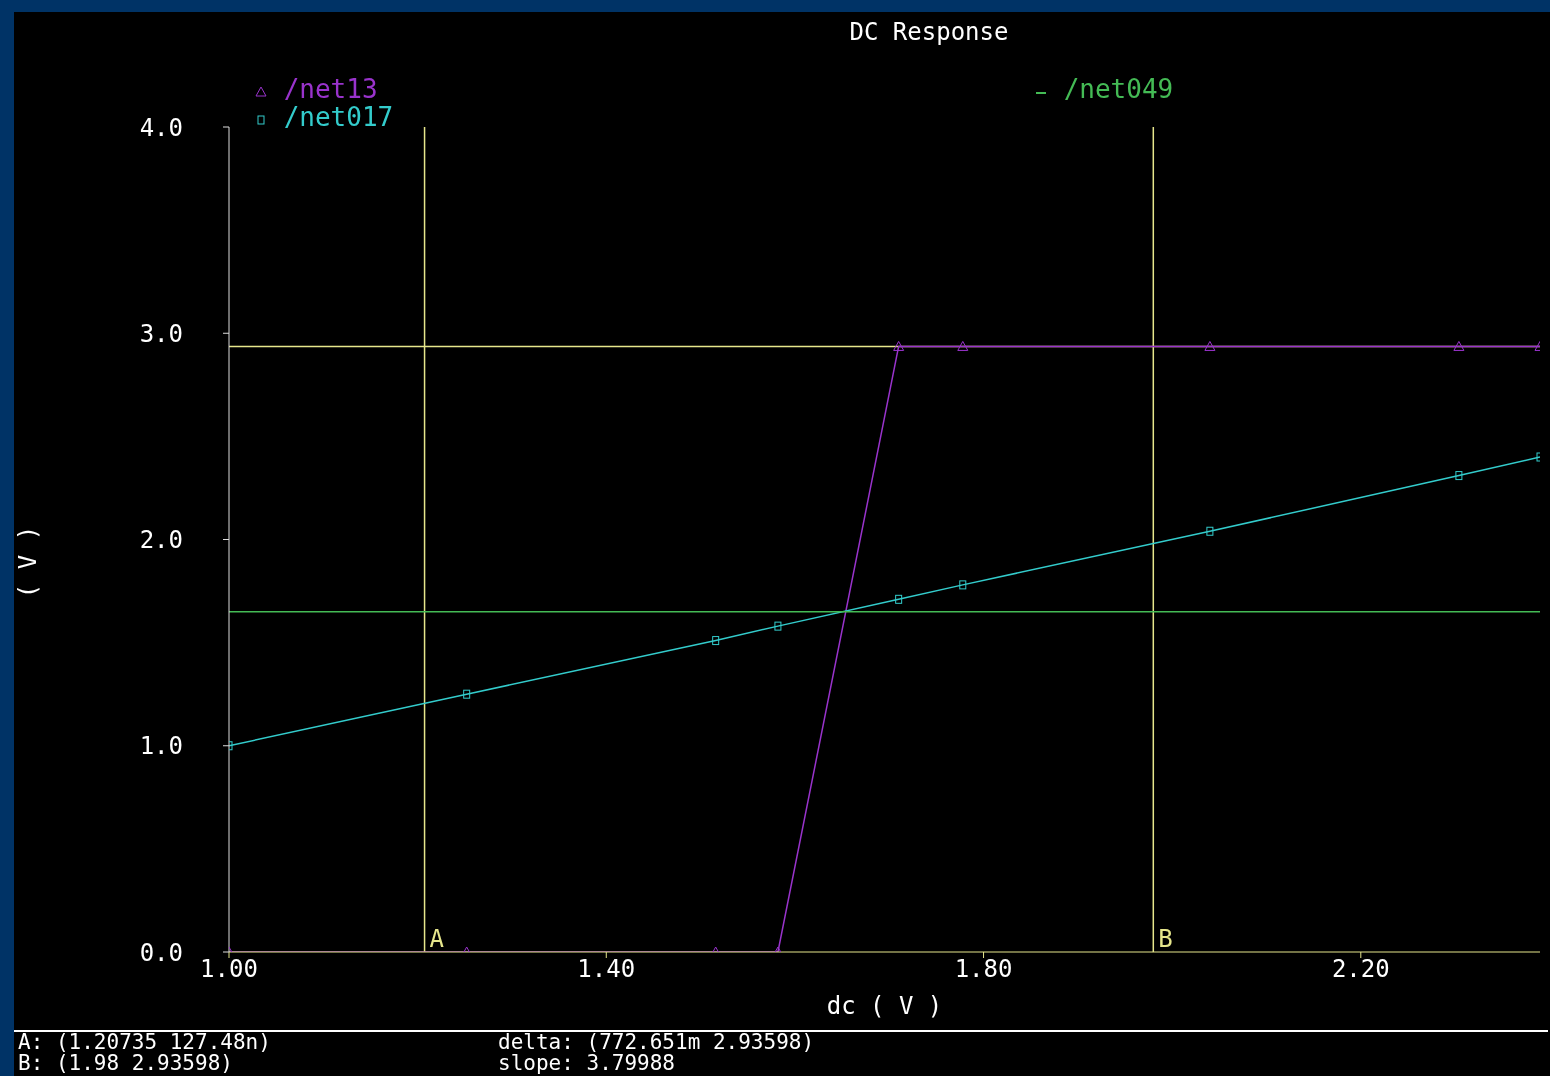 The image size is (1558, 1082). I want to click on chart-title: DC Response, so click(929, 32).